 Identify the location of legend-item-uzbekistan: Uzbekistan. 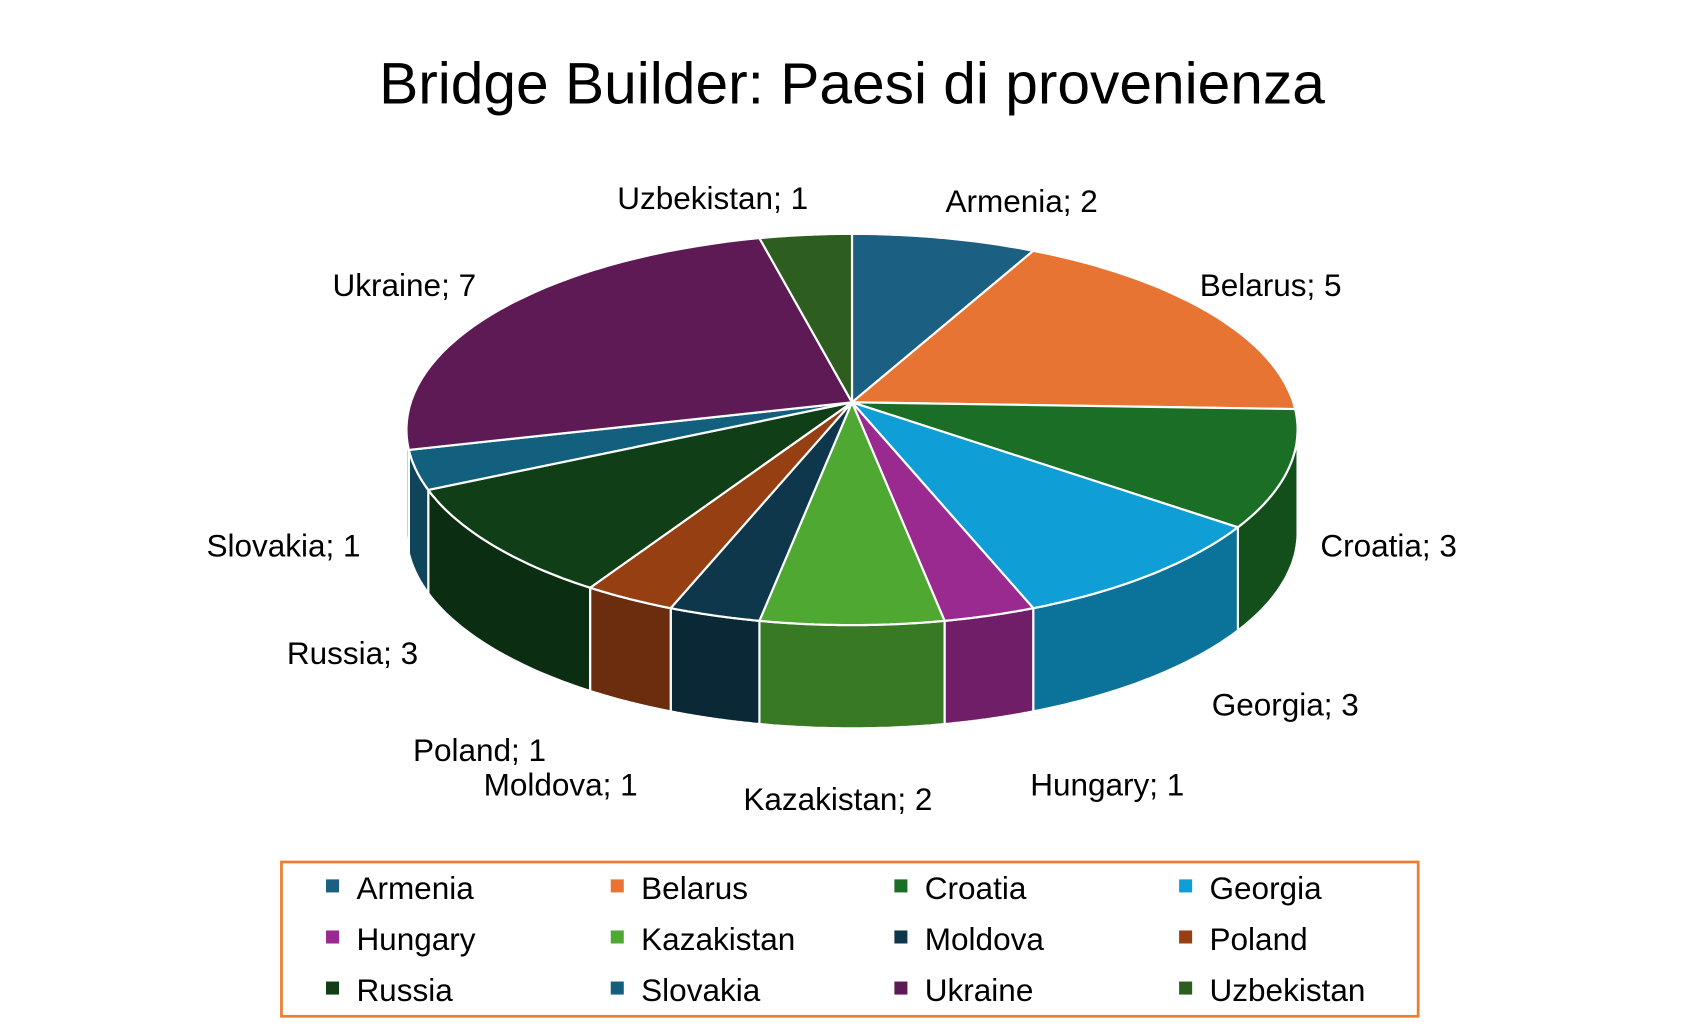
(1272, 990).